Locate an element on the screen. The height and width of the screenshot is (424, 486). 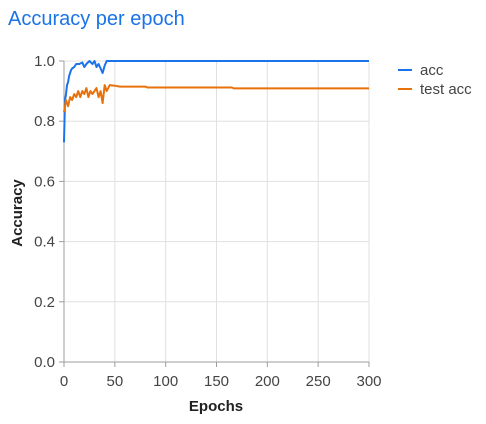
legend: acc test acc is located at coordinates (435, 80).